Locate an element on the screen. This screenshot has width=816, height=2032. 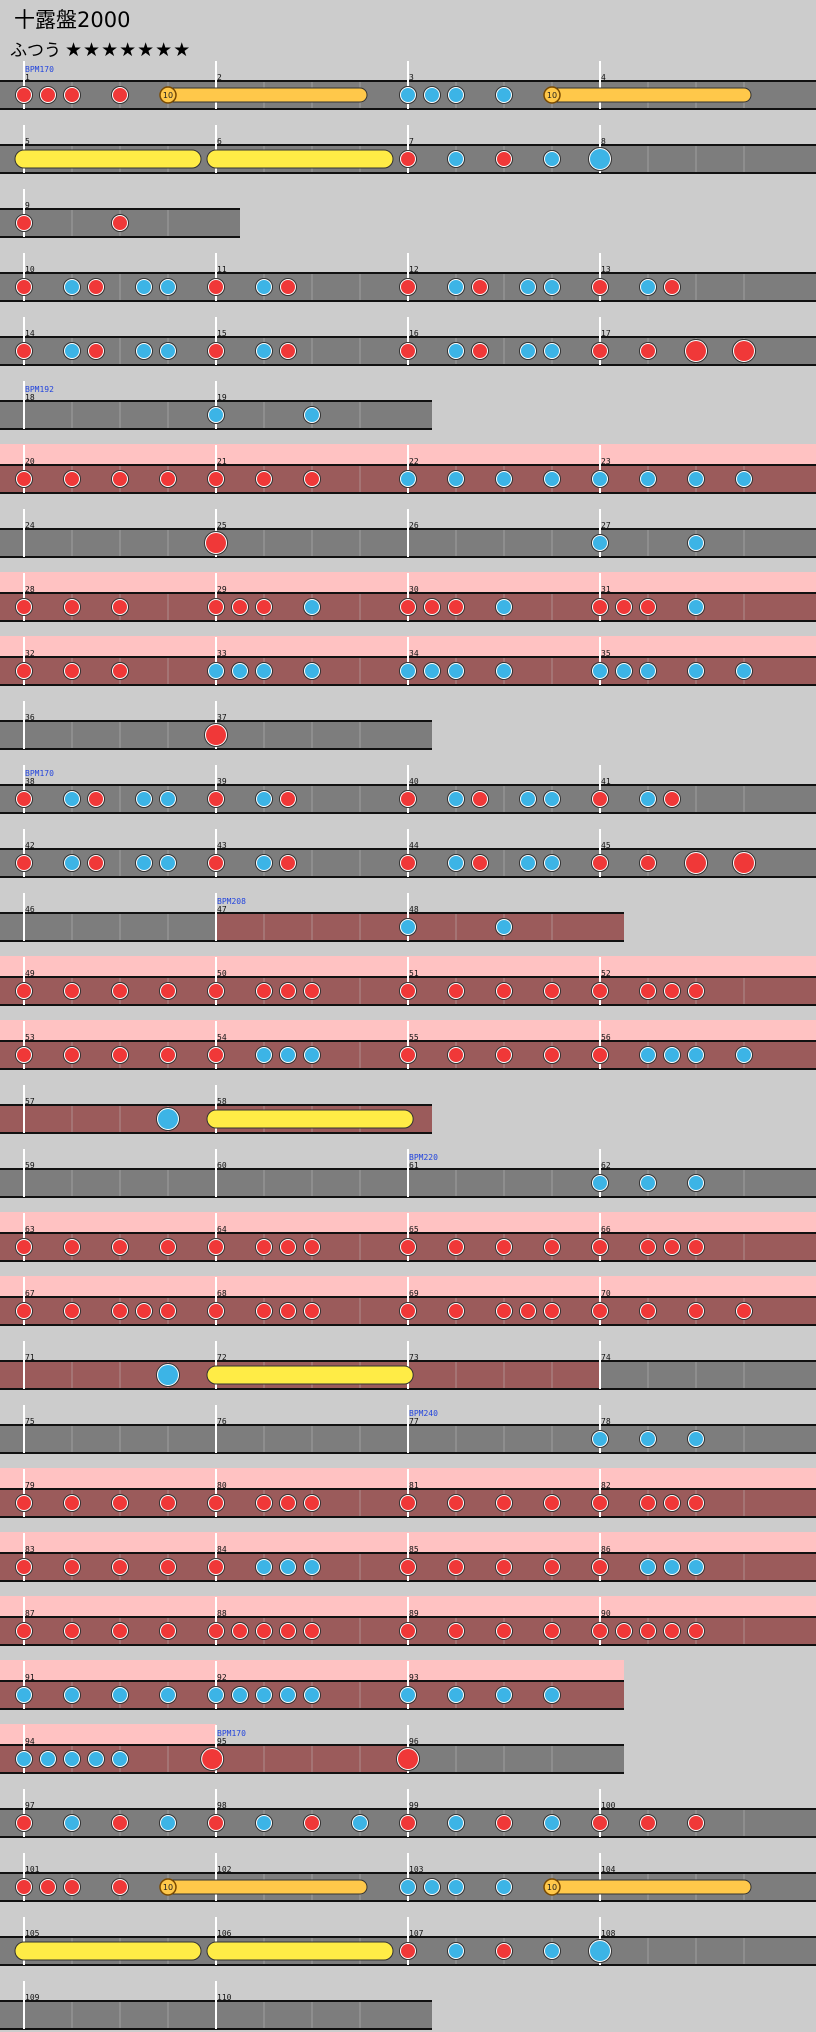
big-ka-note is located at coordinates (600, 1951).